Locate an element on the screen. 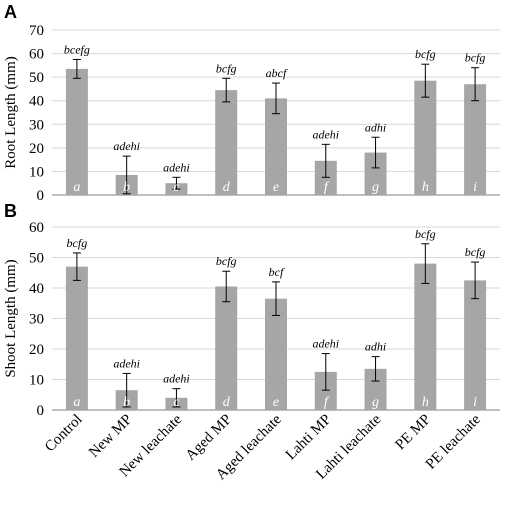 The height and width of the screenshot is (505, 505). y-axis-label: Root Length (mm) is located at coordinates (11, 112).